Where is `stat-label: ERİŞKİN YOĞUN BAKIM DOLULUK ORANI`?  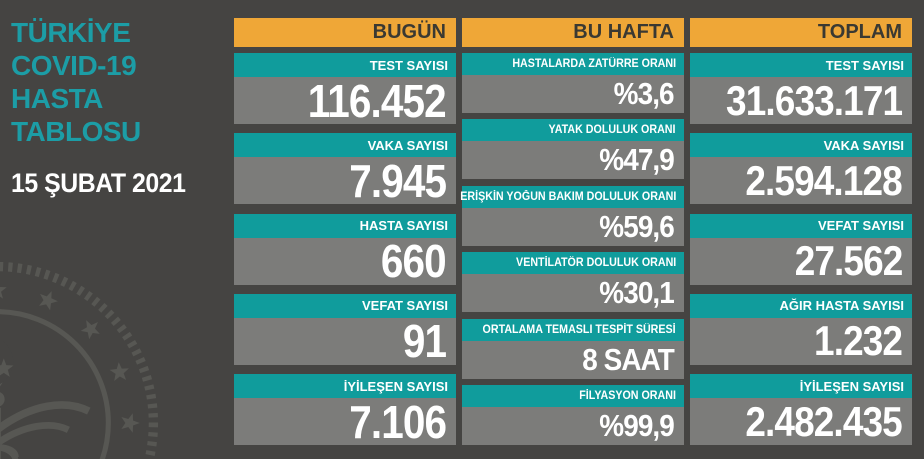 stat-label: ERİŞKİN YOĞUN BAKIM DOLULUK ORANI is located at coordinates (572, 196).